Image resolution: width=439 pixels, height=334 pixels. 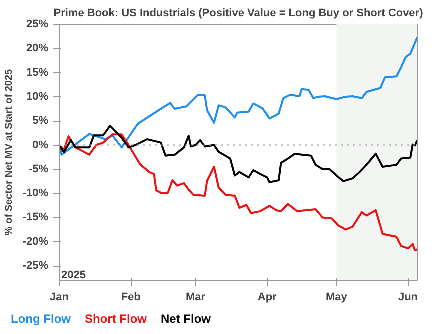 I want to click on y-tick-label: -15%, so click(x=35, y=218).